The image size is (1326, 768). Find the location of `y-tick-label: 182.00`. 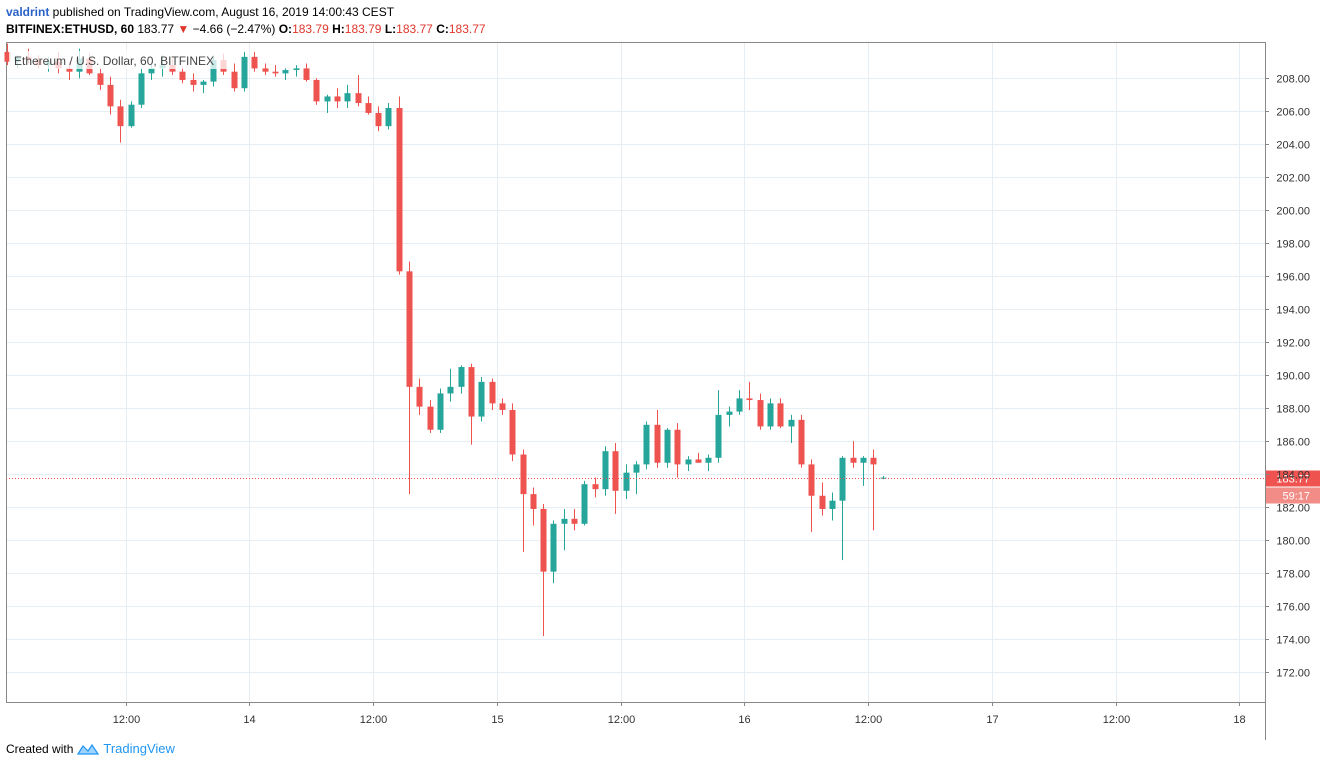

y-tick-label: 182.00 is located at coordinates (1293, 509).